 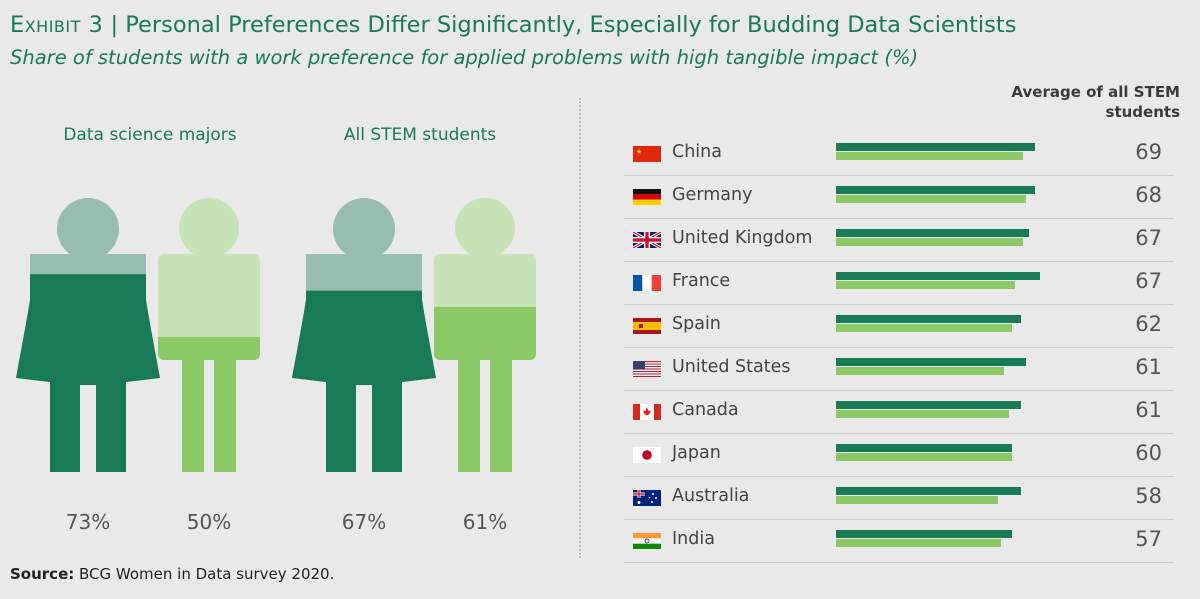 I want to click on country-row: Japan 60, so click(x=899, y=455).